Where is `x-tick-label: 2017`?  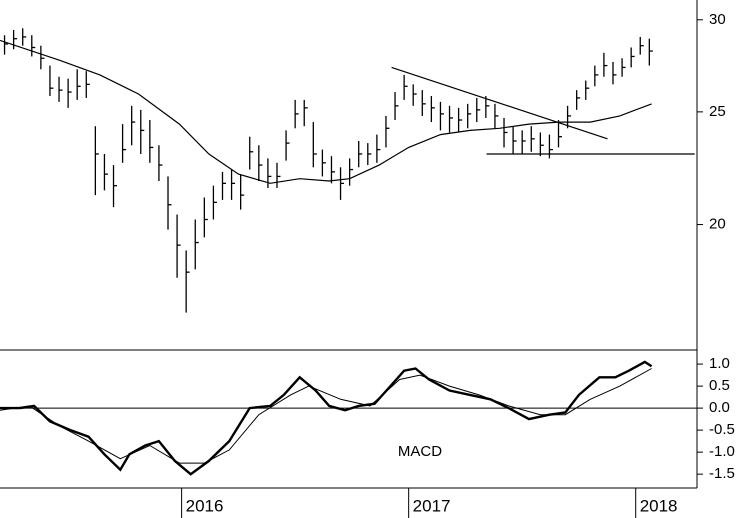 x-tick-label: 2017 is located at coordinates (432, 505).